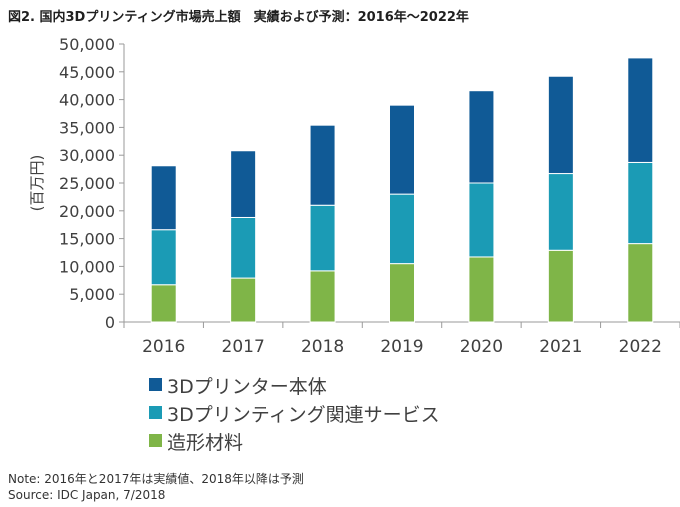  Describe the element at coordinates (640, 347) in the screenshot. I see `x-tick-label: 2022` at that location.